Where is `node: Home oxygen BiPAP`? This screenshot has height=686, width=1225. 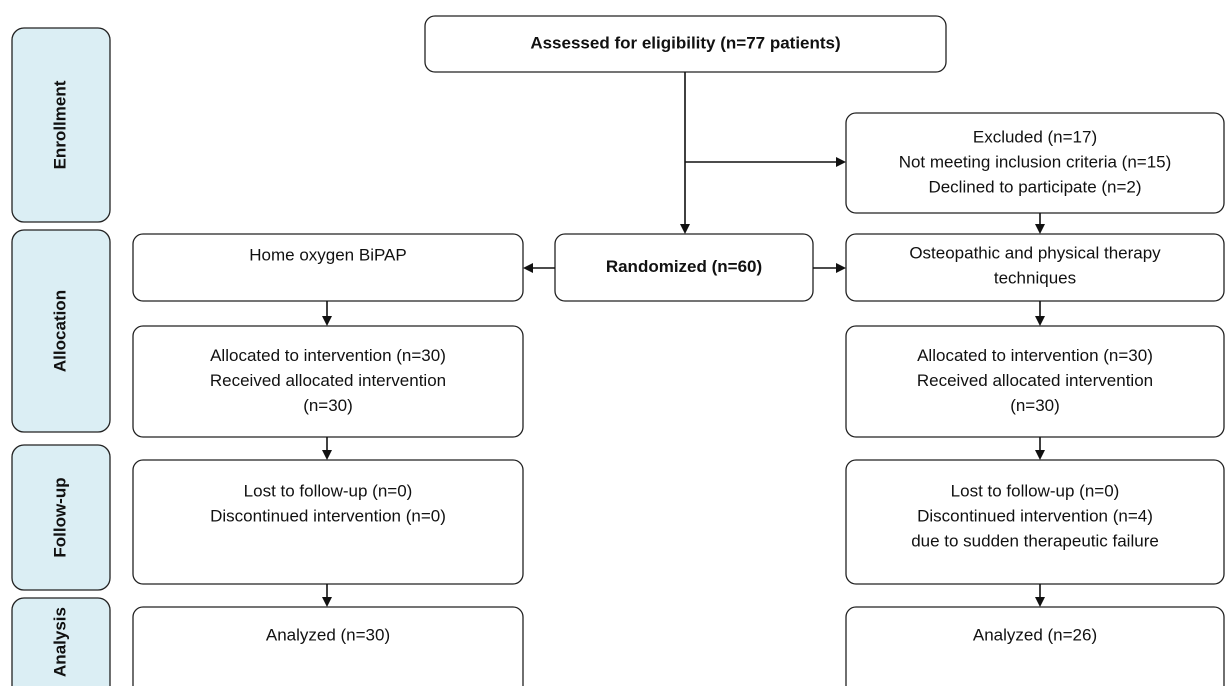 node: Home oxygen BiPAP is located at coordinates (328, 267).